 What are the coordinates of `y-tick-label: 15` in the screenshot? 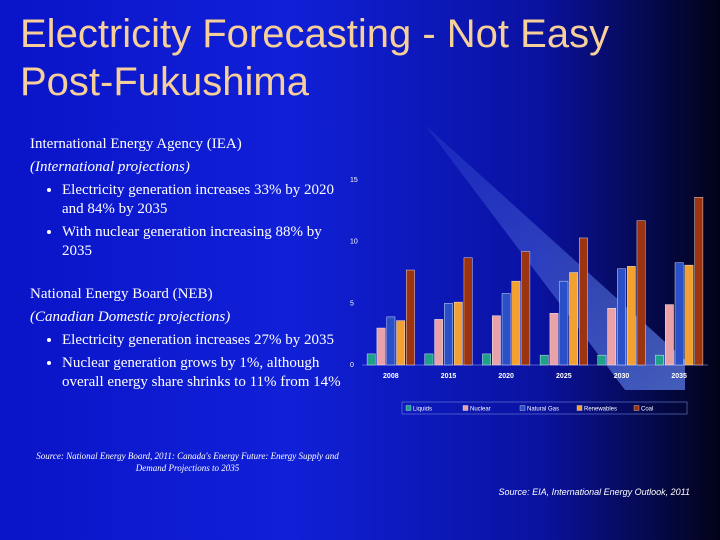 It's located at (354, 180).